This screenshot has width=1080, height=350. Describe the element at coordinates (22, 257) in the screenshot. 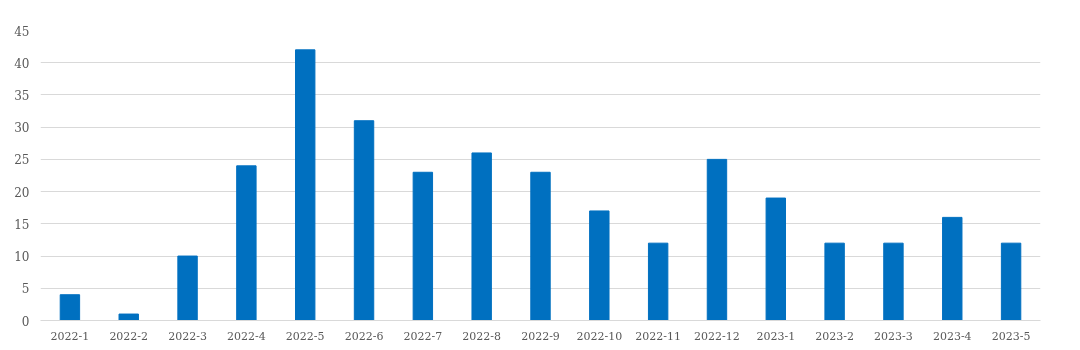

I see `y-tick-label: 10` at that location.